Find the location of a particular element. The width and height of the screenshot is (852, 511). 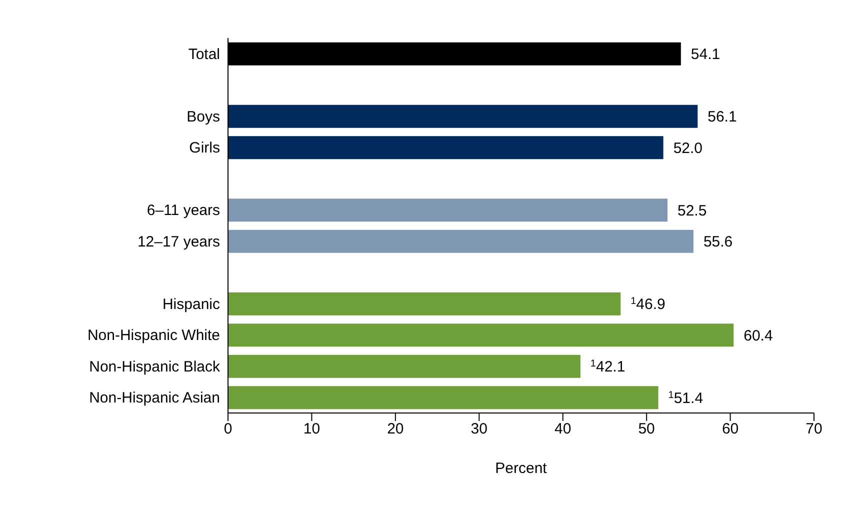

data-label: 52.5 is located at coordinates (692, 211).